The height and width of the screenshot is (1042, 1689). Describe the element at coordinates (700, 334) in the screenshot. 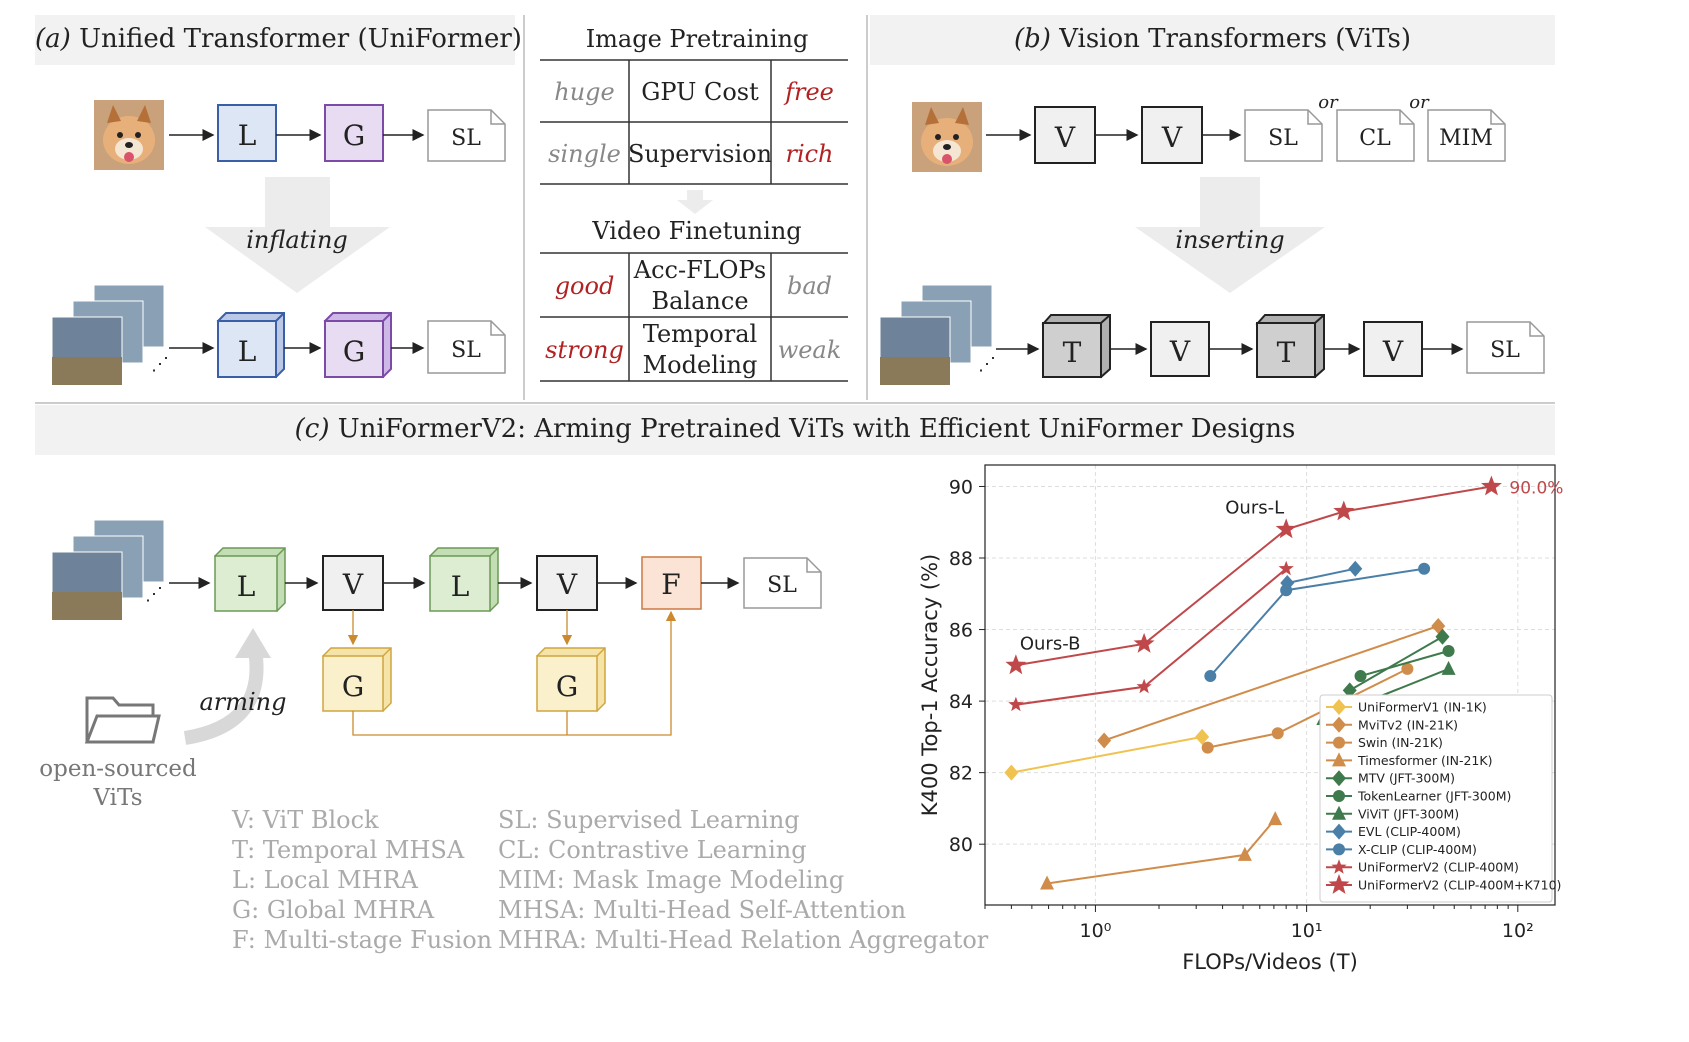

I see `cell-temporal-line1: Temporal` at that location.